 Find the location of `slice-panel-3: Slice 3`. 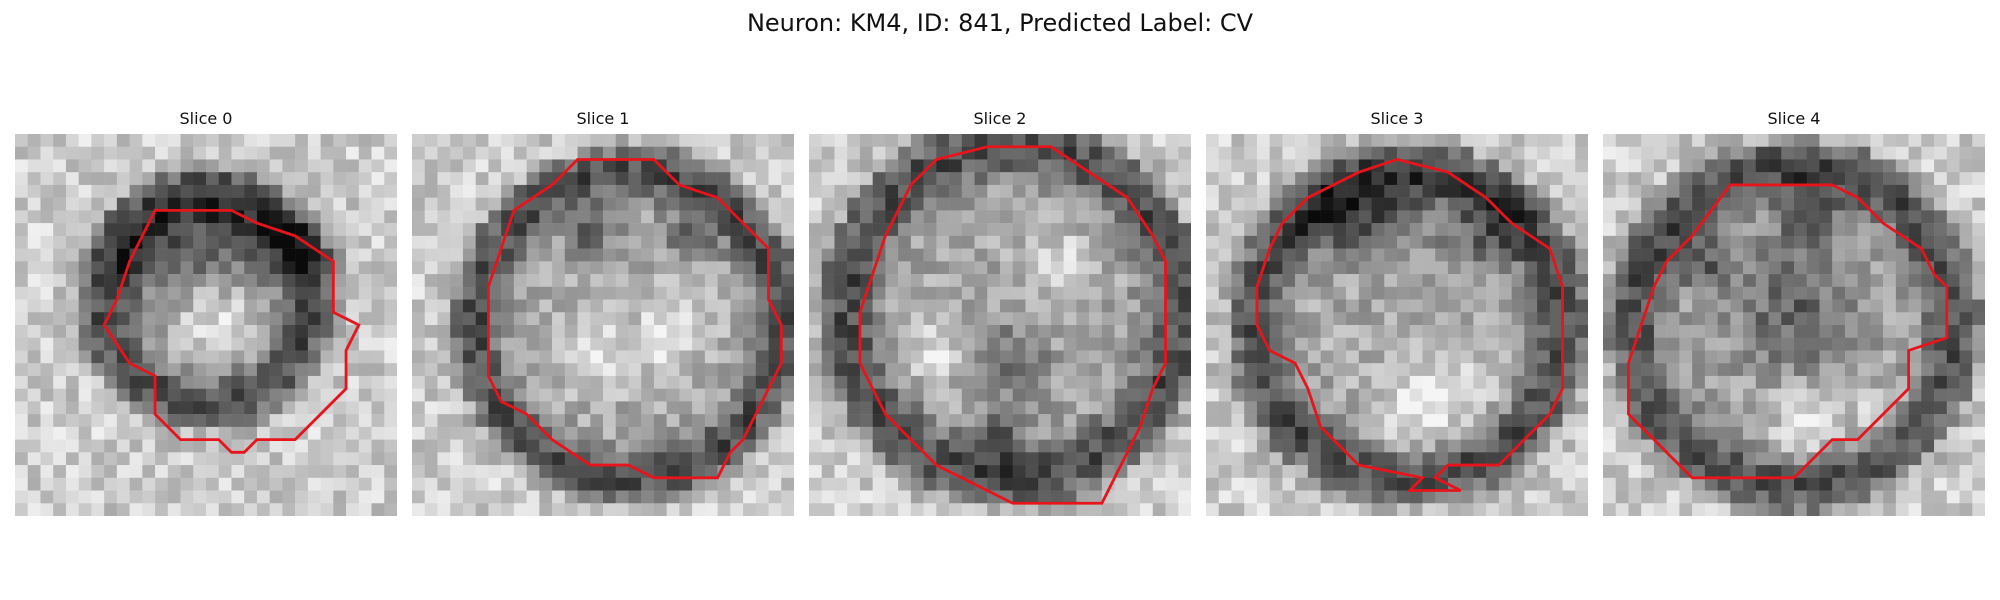

slice-panel-3: Slice 3 is located at coordinates (1397, 314).